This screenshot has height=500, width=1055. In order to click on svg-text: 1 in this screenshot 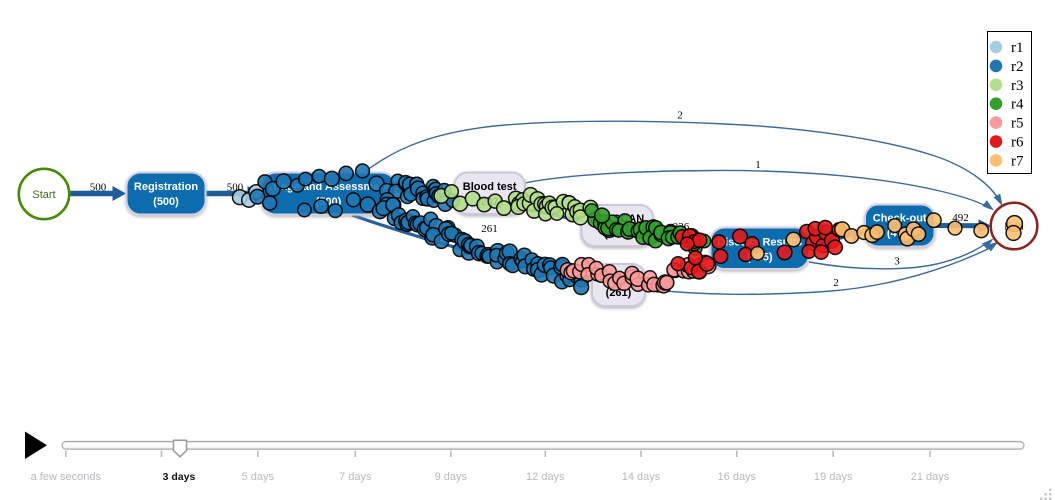, I will do `click(758, 165)`.